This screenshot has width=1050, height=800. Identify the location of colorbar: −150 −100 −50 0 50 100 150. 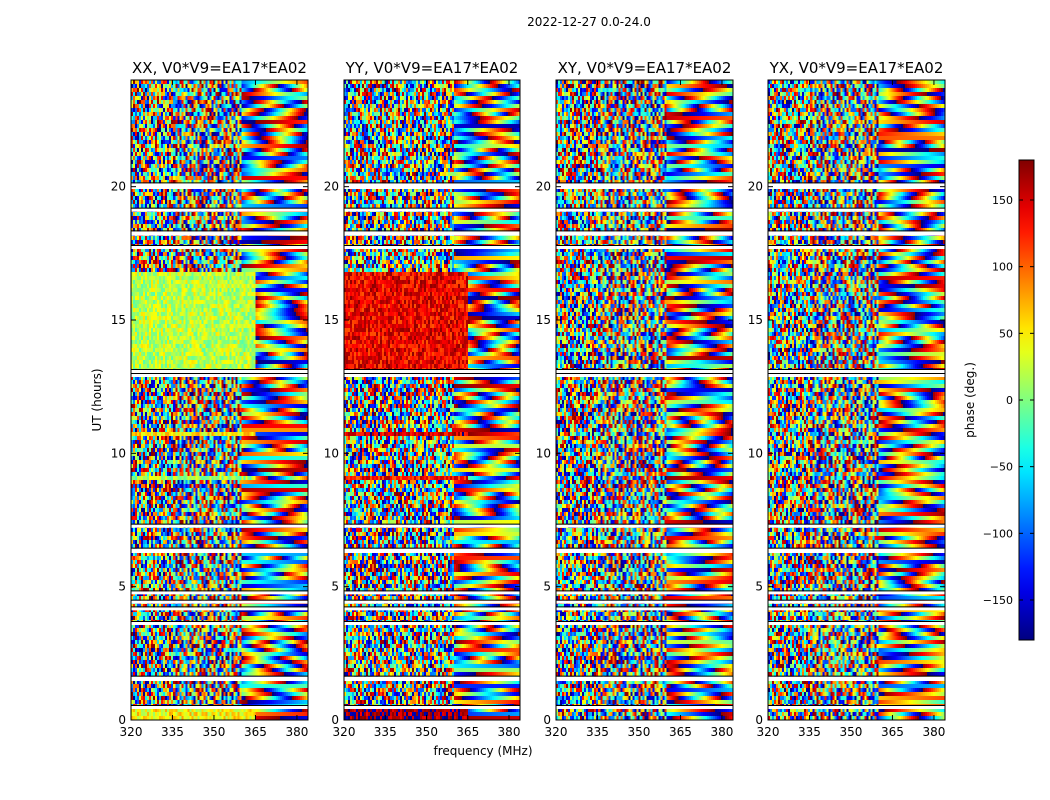
(1009, 400).